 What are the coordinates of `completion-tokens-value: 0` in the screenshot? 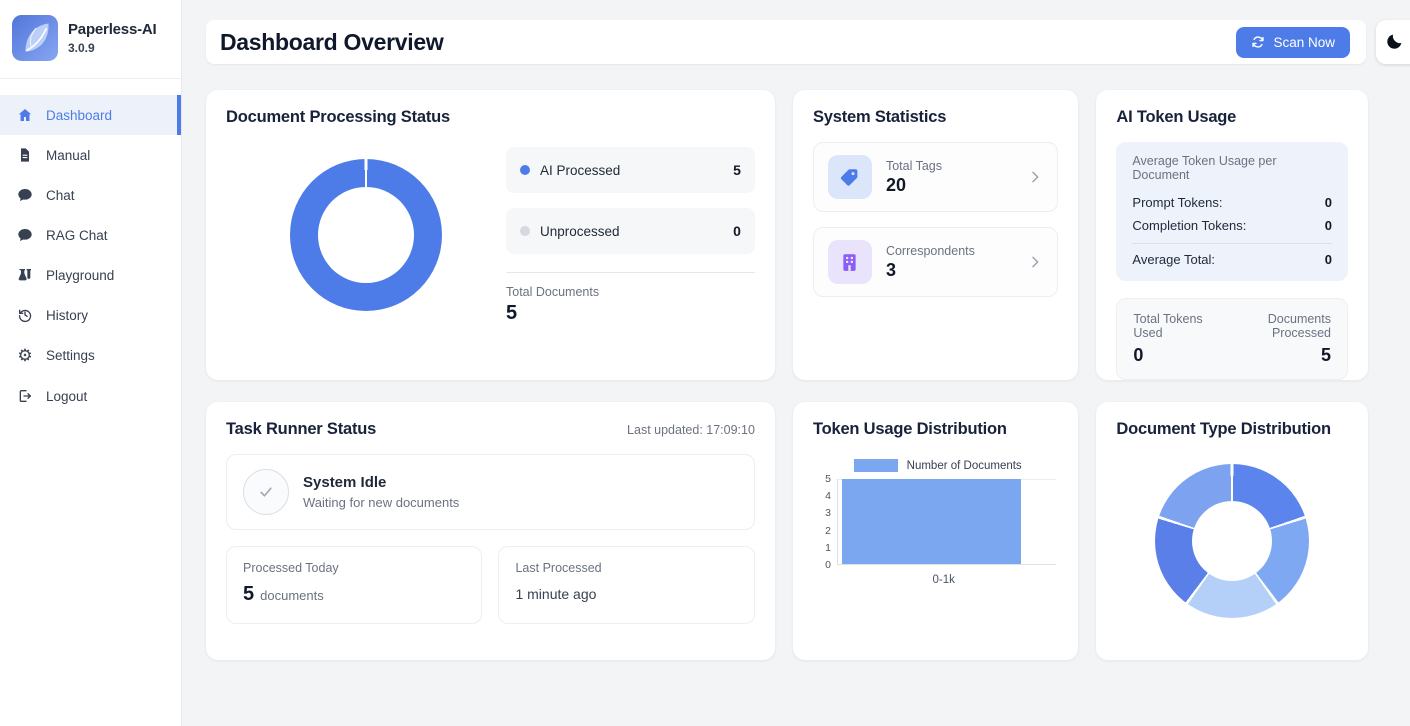 It's located at (1328, 225).